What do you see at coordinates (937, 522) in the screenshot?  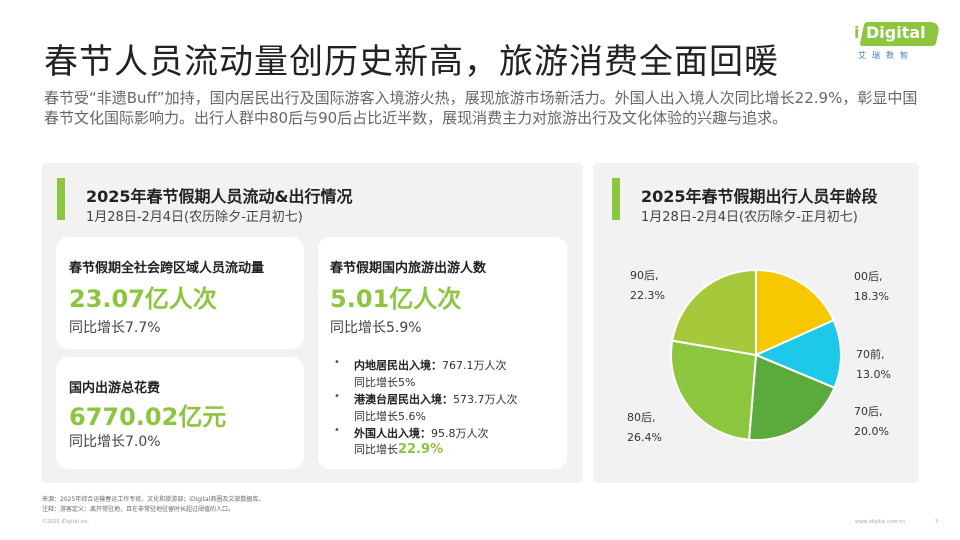 I see `page-number: 3` at bounding box center [937, 522].